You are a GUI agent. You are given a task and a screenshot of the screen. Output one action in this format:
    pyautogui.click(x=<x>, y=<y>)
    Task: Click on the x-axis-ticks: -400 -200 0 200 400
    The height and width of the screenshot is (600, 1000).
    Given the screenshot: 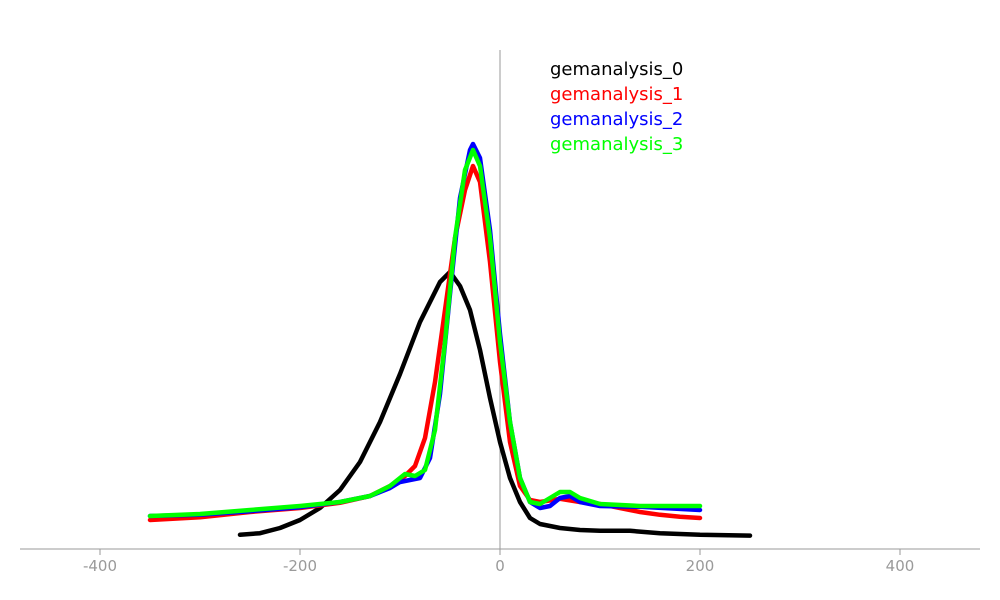 What is the action you would take?
    pyautogui.click(x=498, y=562)
    